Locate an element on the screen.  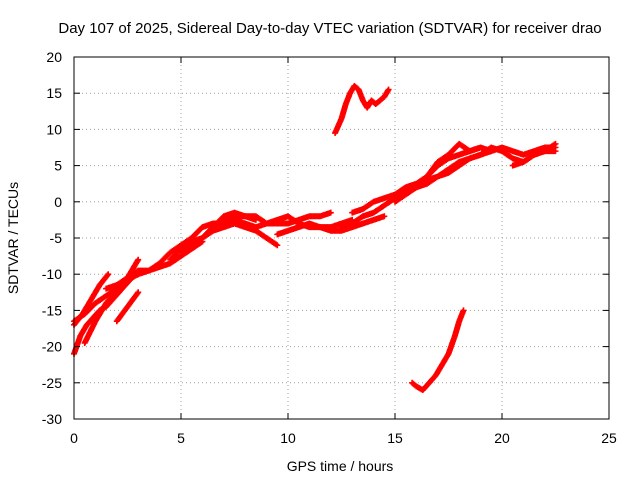
y-tick-label: -15 is located at coordinates (52, 310).